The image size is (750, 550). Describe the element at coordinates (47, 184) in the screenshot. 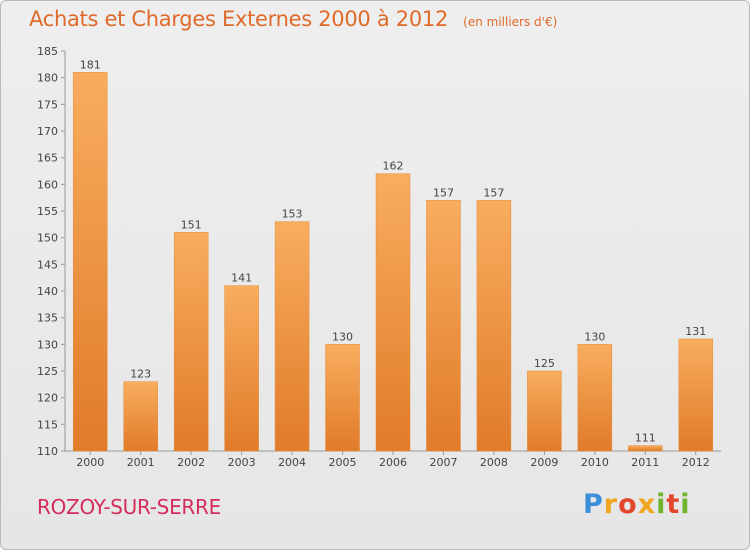

I see `y-tick-label: 160` at that location.